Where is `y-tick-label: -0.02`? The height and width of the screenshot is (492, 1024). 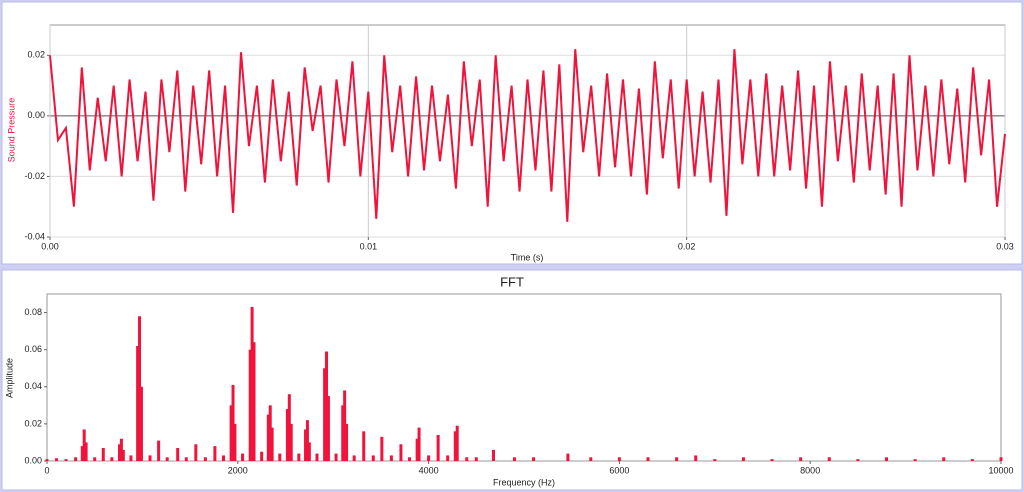 y-tick-label: -0.02 is located at coordinates (34, 176).